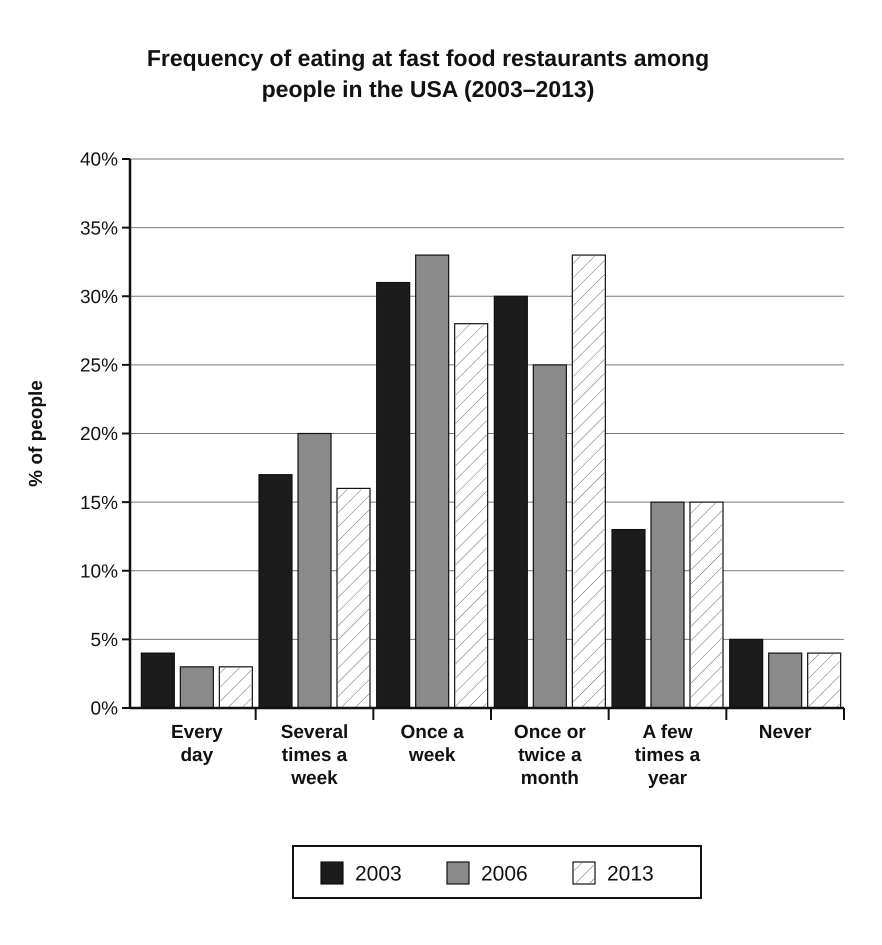  What do you see at coordinates (99, 571) in the screenshot?
I see `y-tick-label: 10%` at bounding box center [99, 571].